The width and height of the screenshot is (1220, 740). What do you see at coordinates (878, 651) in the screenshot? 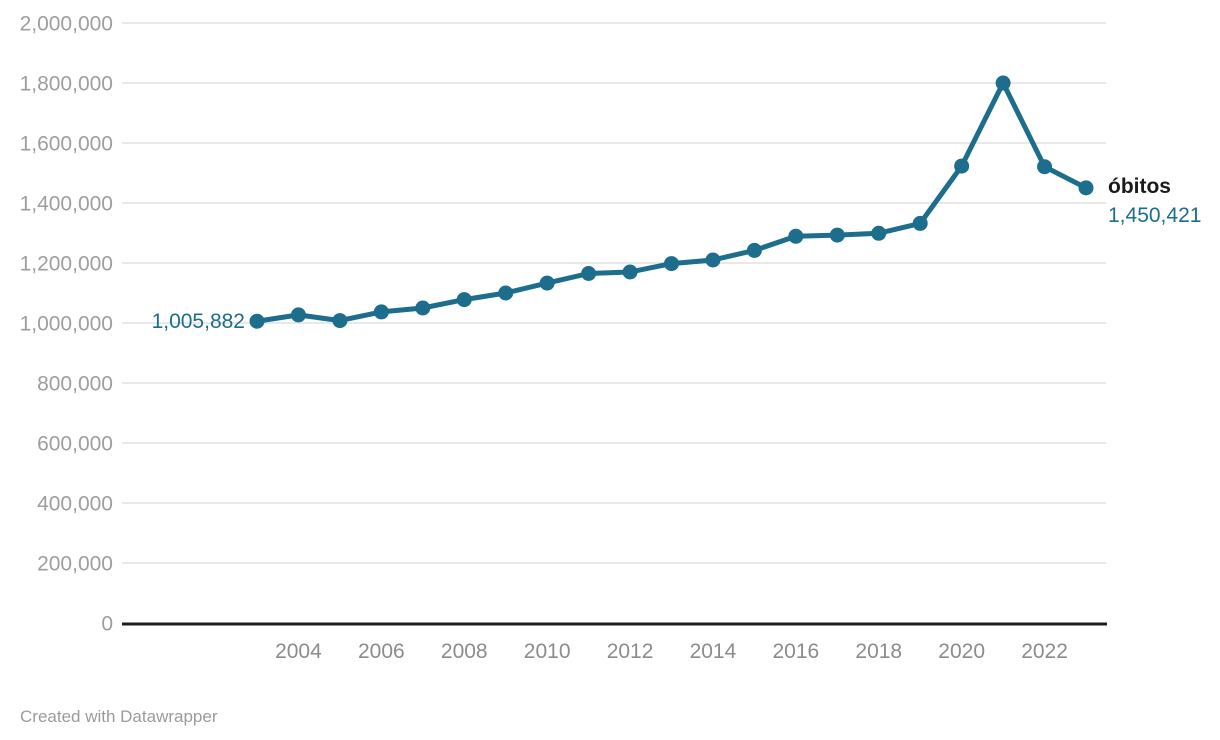
I see `x-tick-label: 2018` at bounding box center [878, 651].